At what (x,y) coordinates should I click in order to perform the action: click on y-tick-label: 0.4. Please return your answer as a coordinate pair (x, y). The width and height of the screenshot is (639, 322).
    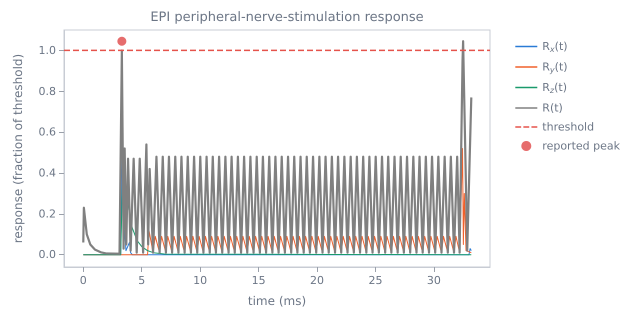
    Looking at the image, I should click on (47, 173).